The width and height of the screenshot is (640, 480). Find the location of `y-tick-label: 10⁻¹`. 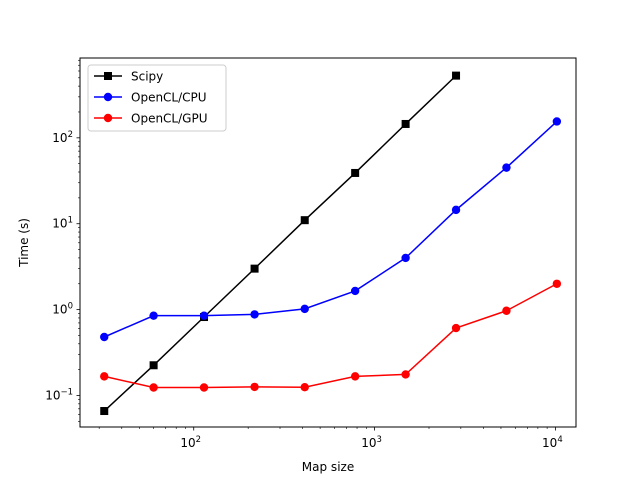

y-tick-label: 10⁻¹ is located at coordinates (59, 395).